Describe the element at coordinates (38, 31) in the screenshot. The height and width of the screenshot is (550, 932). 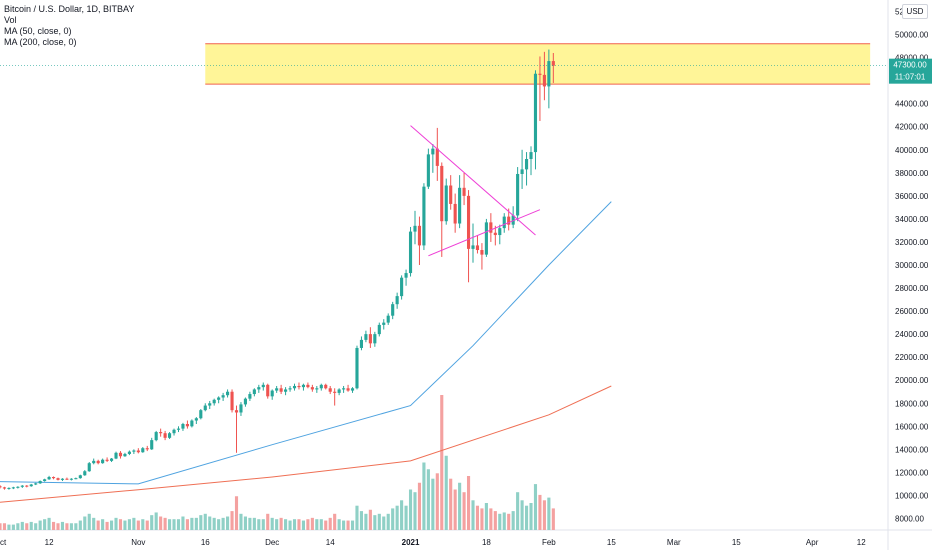
I see `legend-ma50: MA (50, close, 0)` at that location.